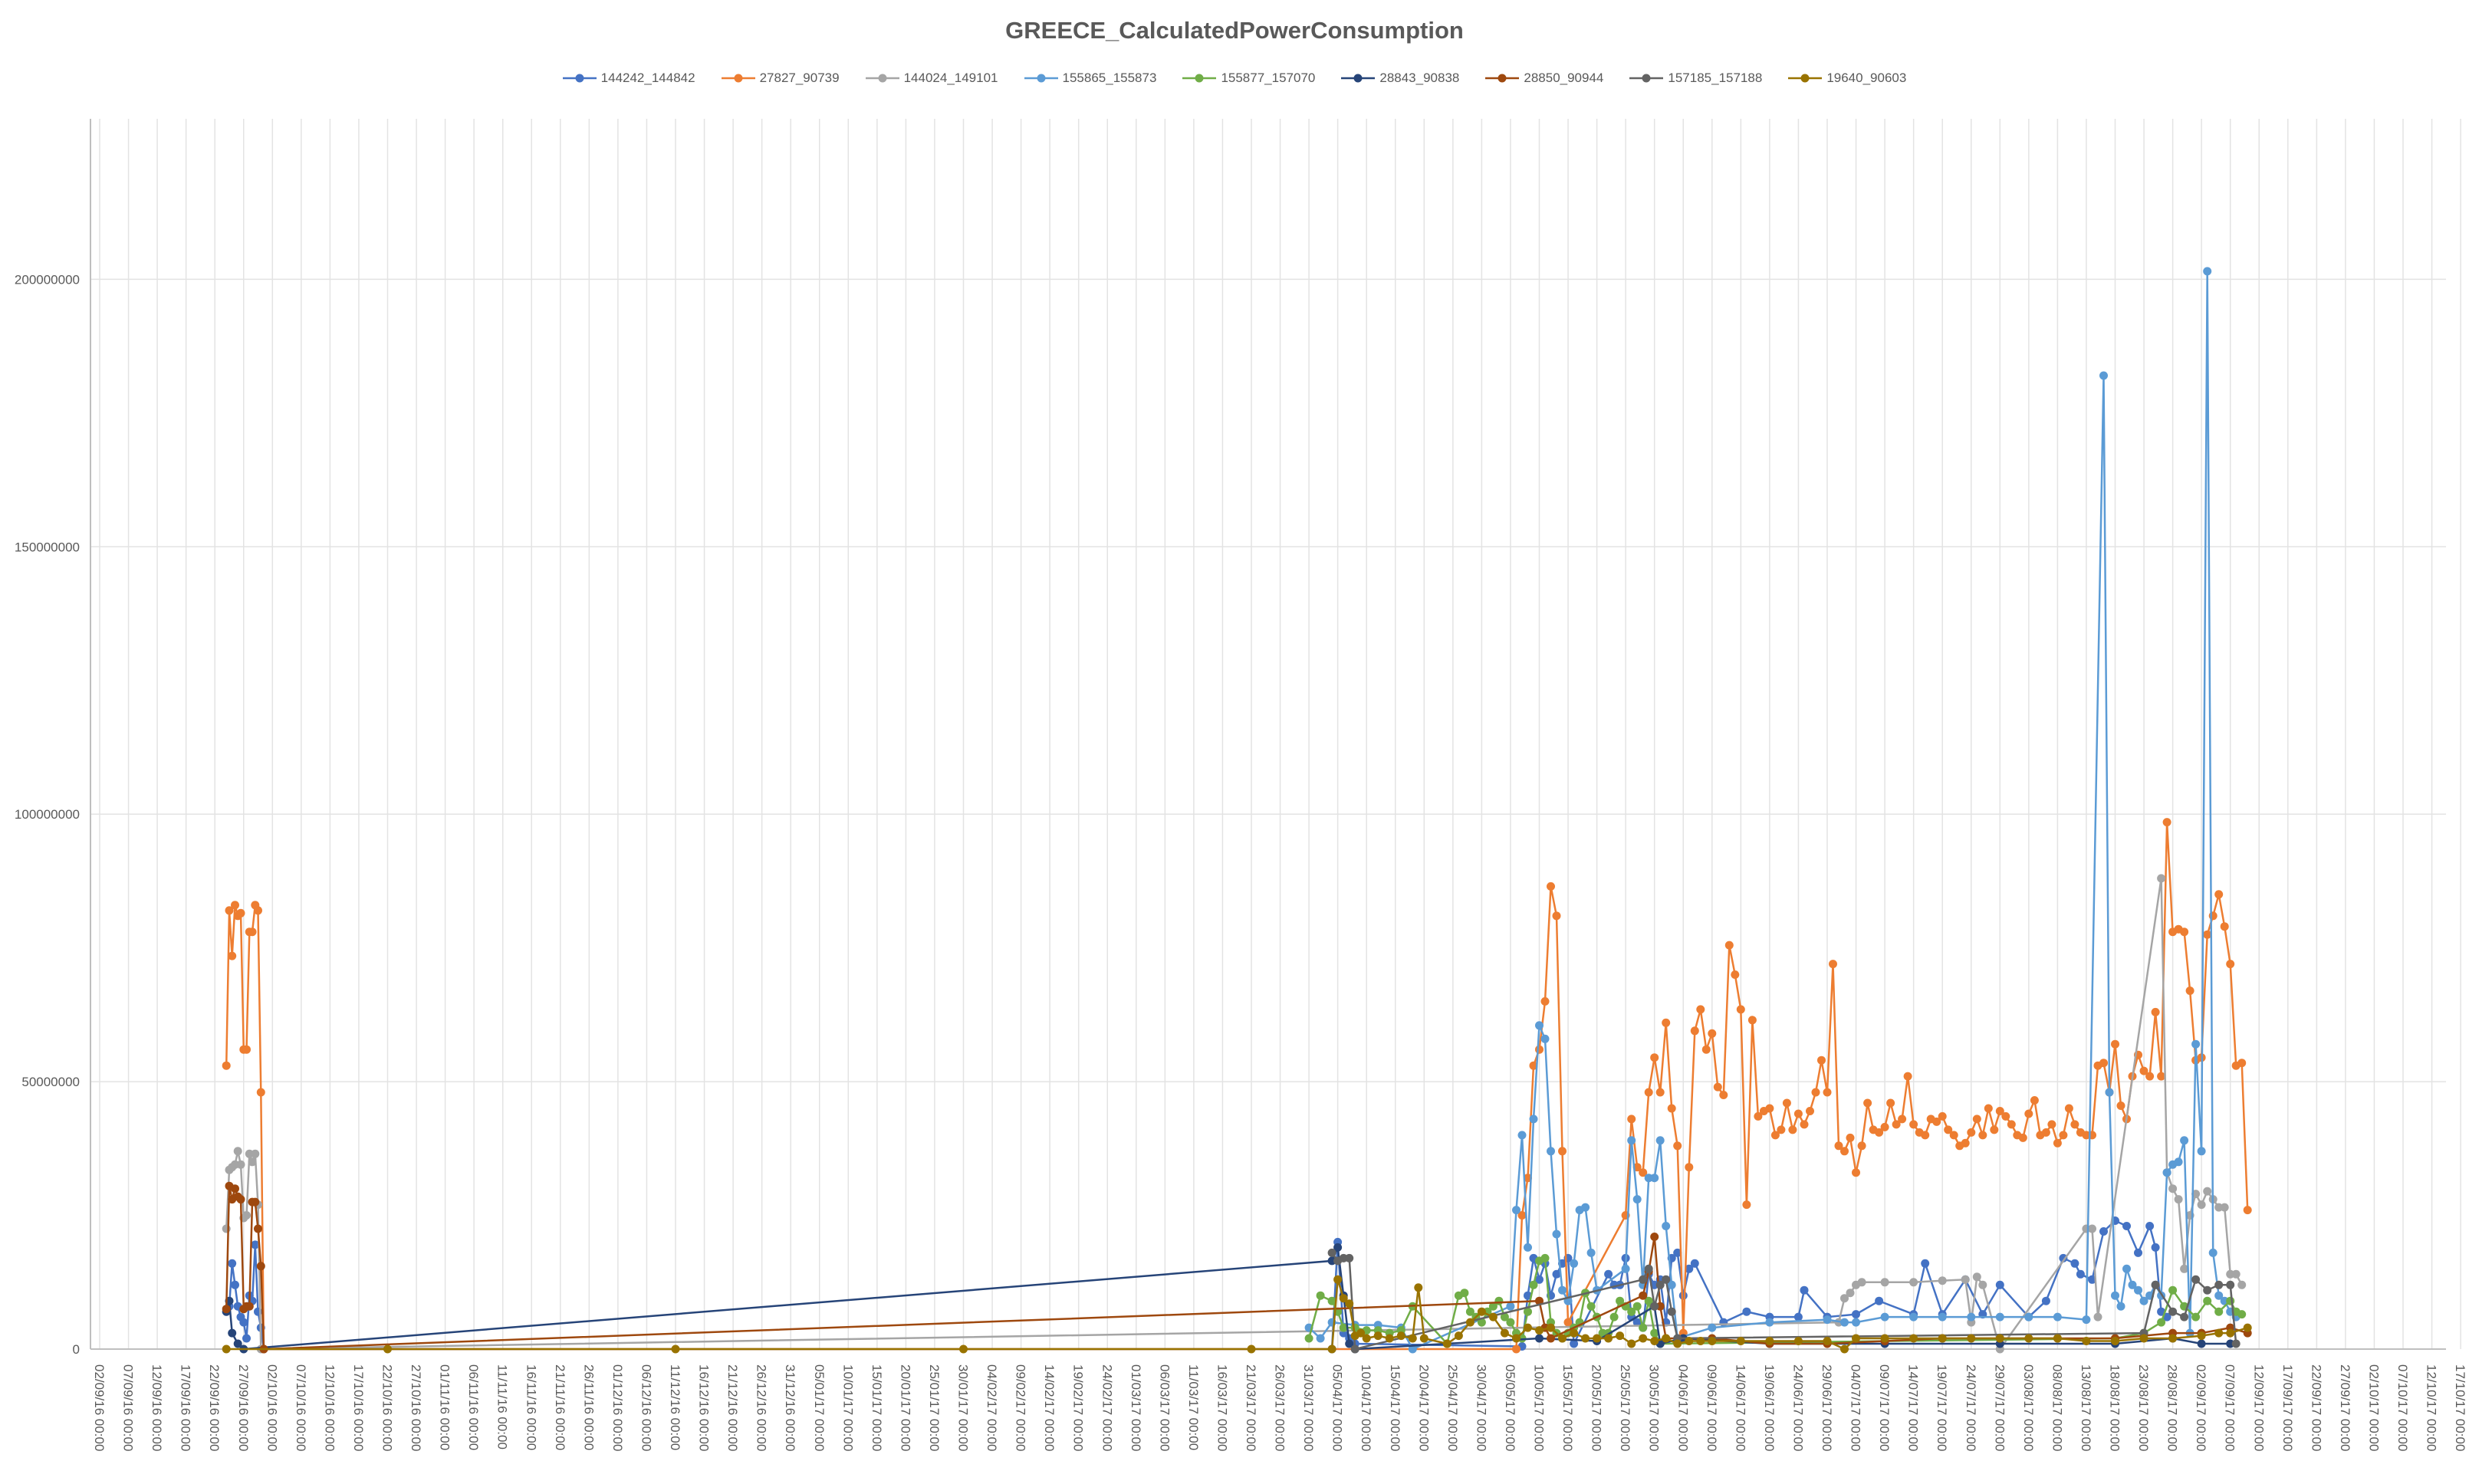 This screenshot has width=2469, height=1484. Describe the element at coordinates (186, 1407) in the screenshot. I see `x-tick-label: 17/09/16 00:00` at that location.